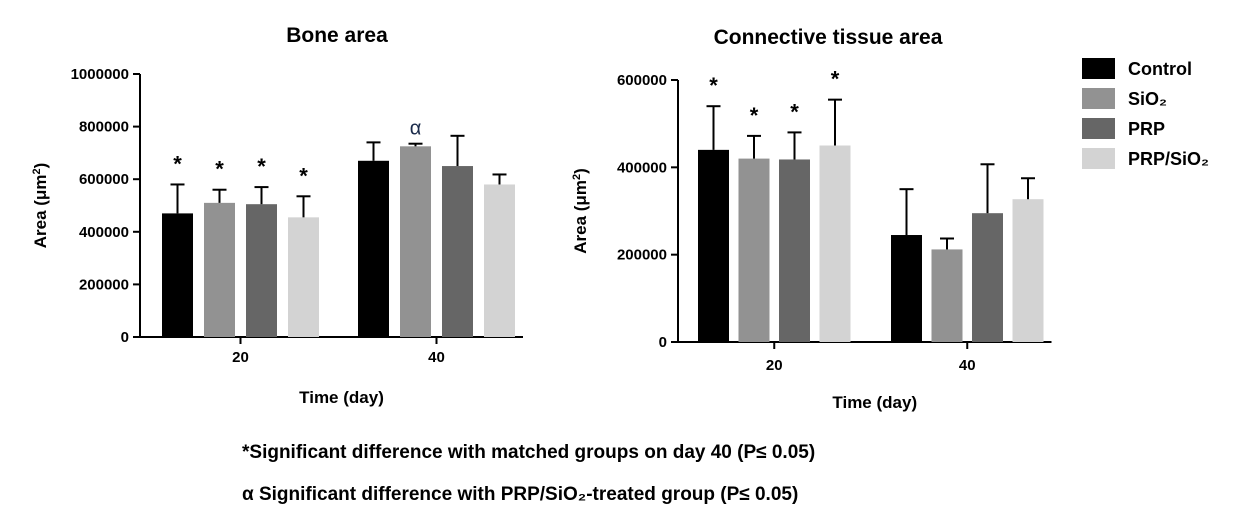 The width and height of the screenshot is (1237, 531). I want to click on legend: Control SiO₂ PRP PRP/SiO₂, so click(1145, 113).